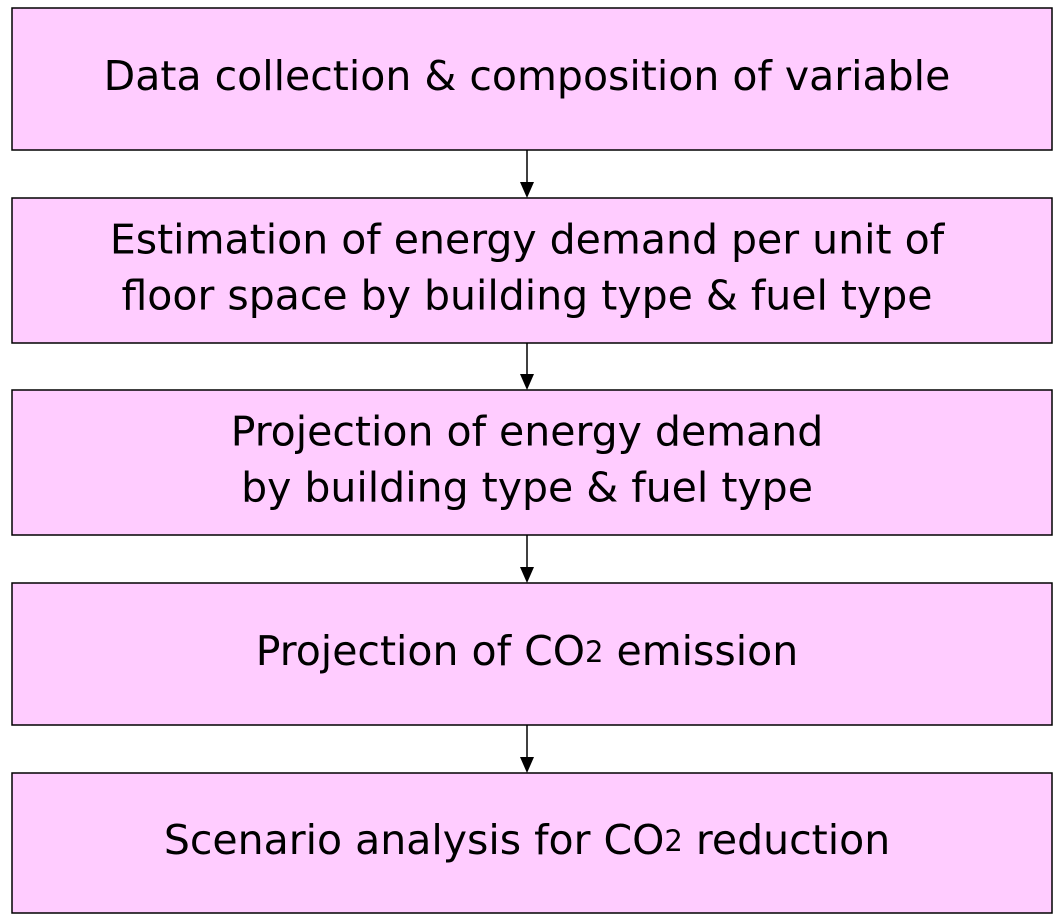 Image resolution: width=1055 pixels, height=915 pixels. I want to click on label-run: by building type & fuel type, so click(527, 488).